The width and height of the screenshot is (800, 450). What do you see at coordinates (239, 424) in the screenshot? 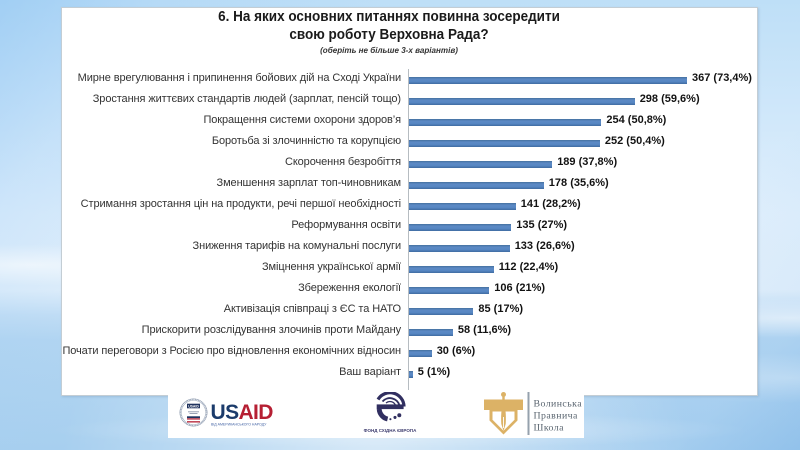
I see `svg-text: ВІД АМЕРИКАНСЬКОГО НАРОДУ` at bounding box center [239, 424].